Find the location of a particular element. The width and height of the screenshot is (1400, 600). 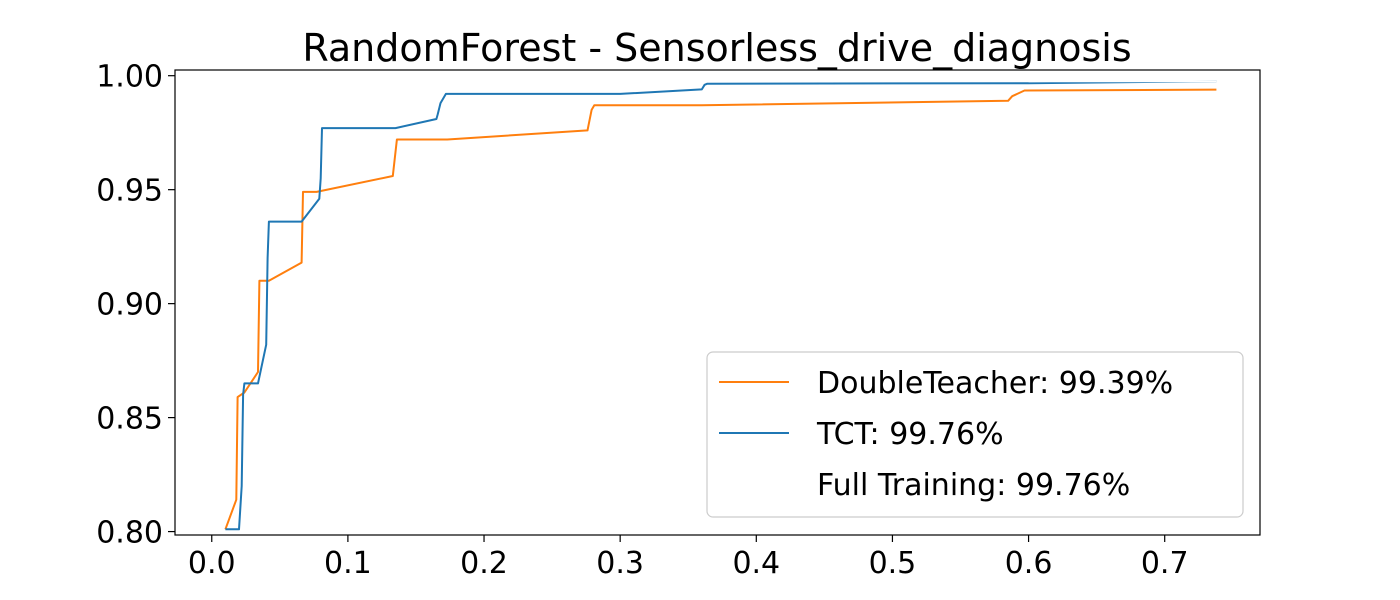

y-axis: 0.80 0.85 0.90 0.95 1.00 is located at coordinates (135, 305).